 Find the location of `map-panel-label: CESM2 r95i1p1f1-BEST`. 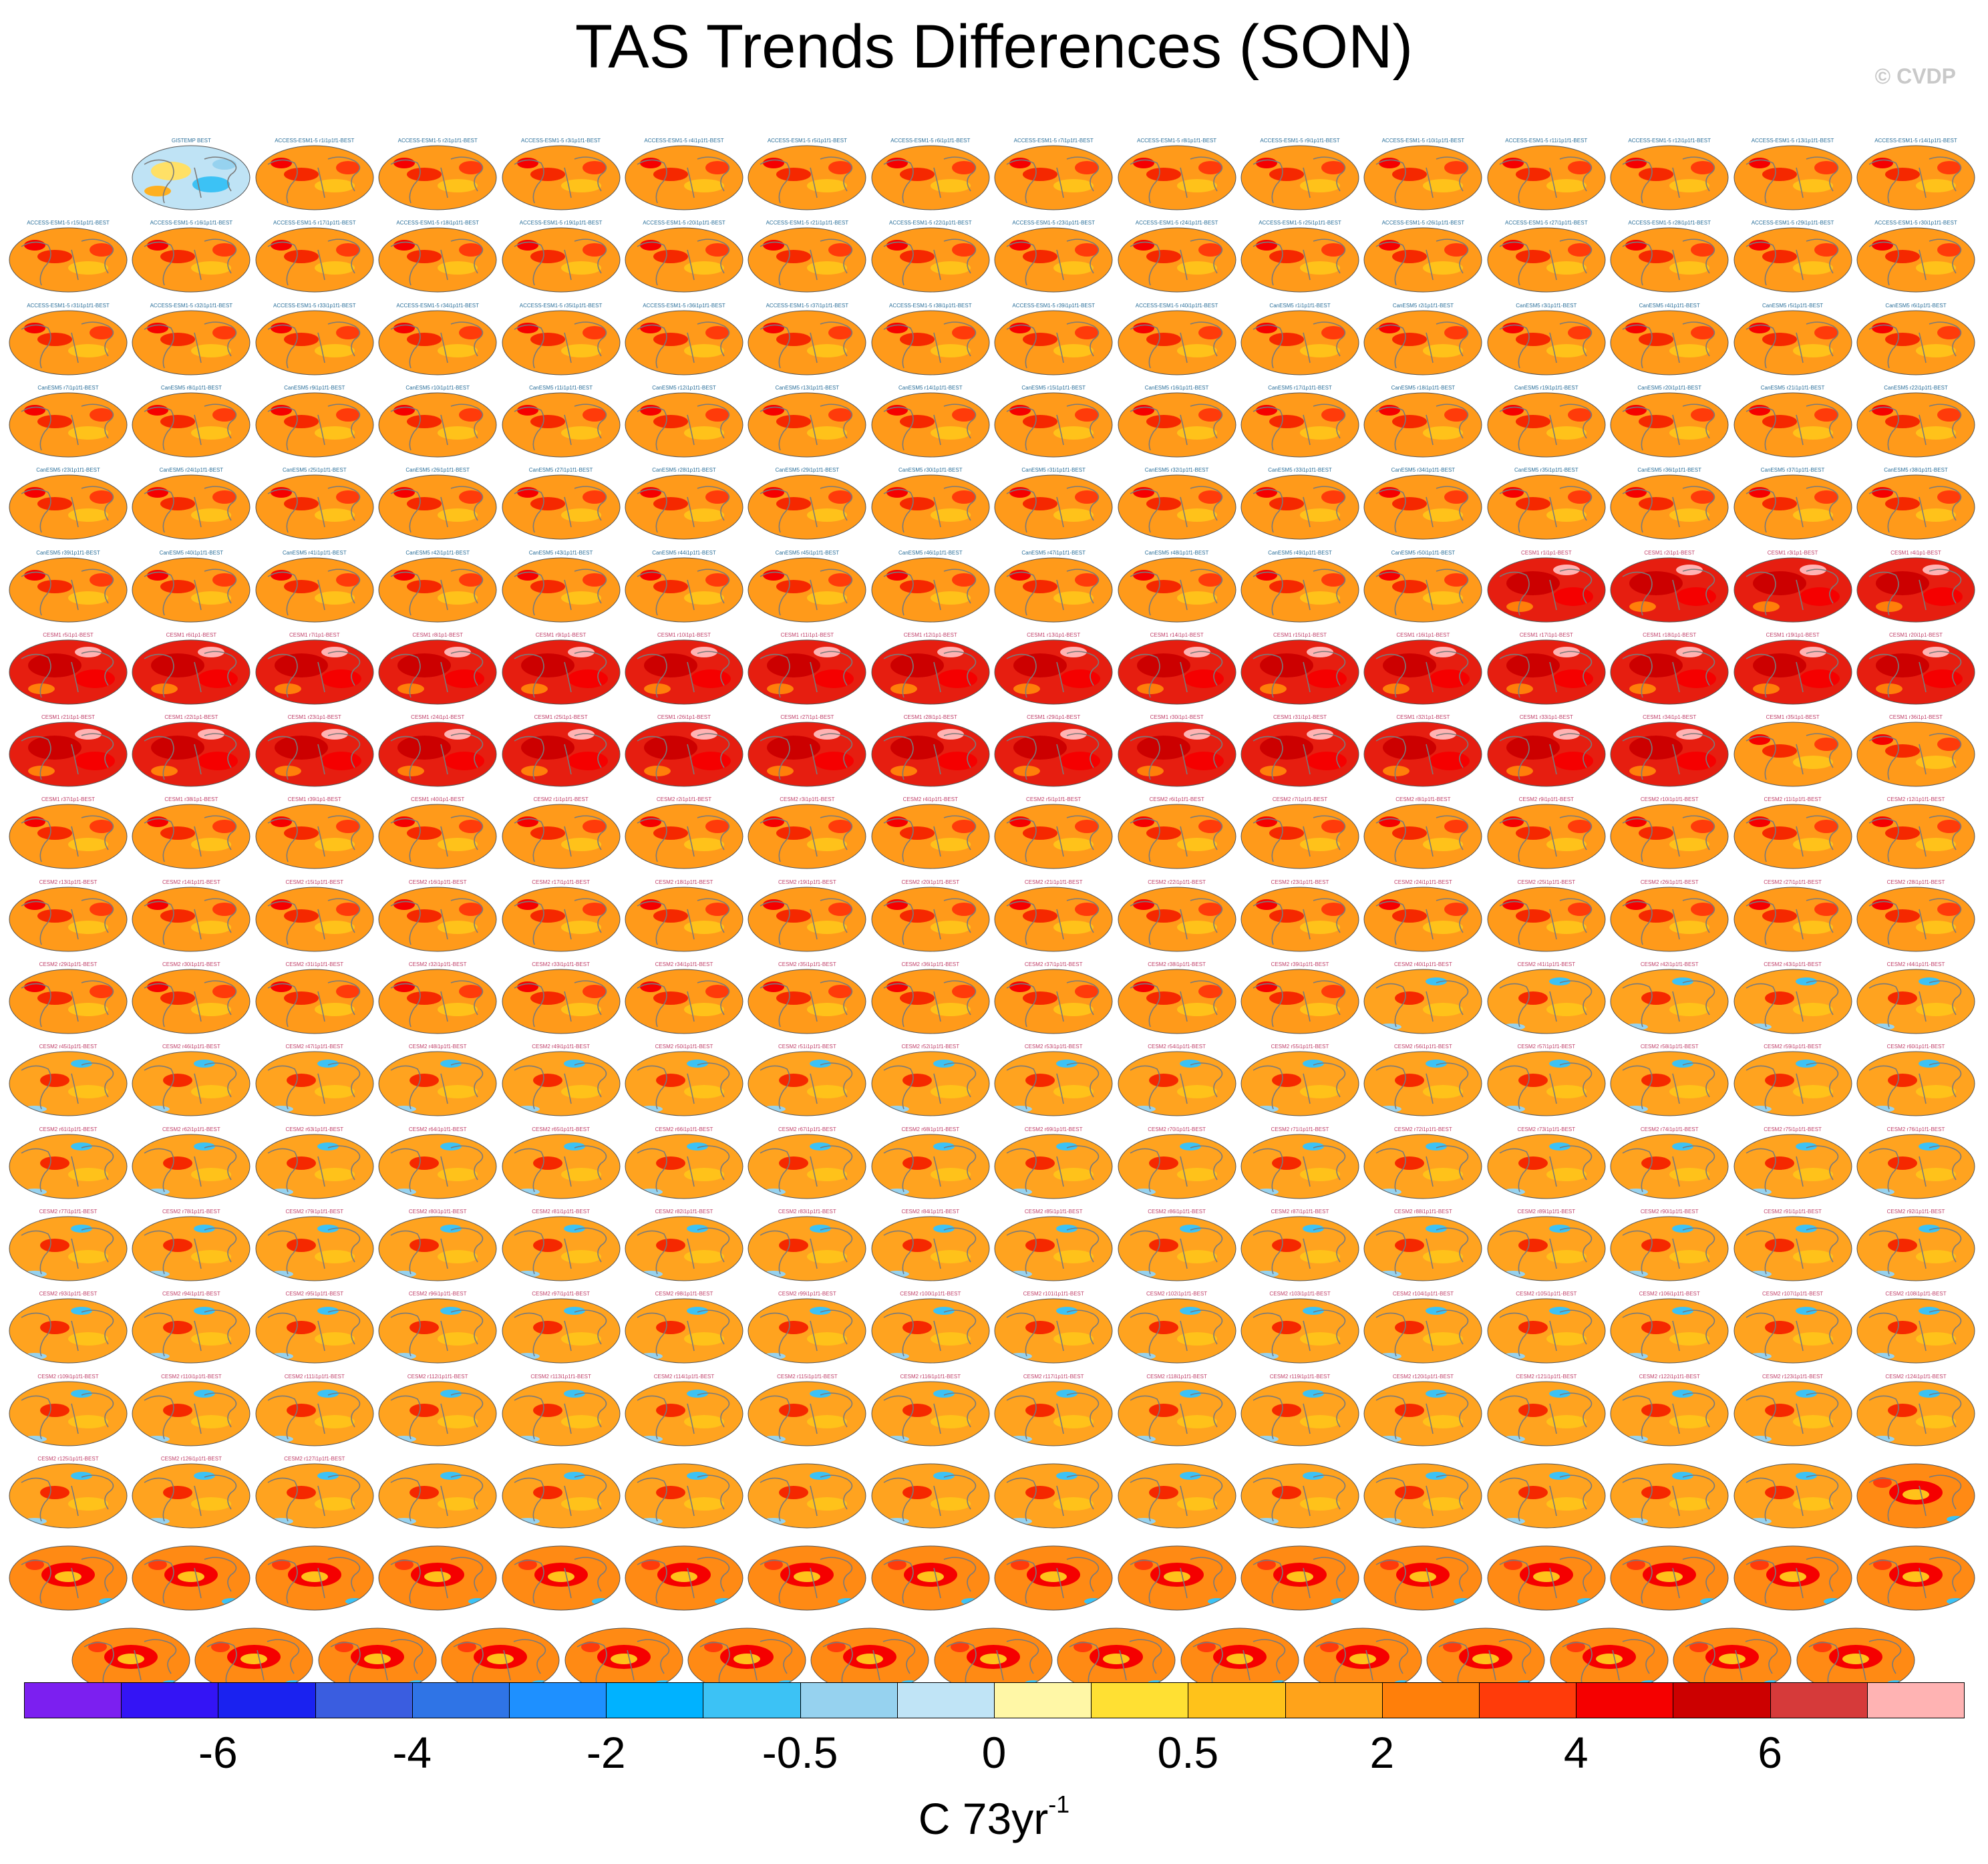

map-panel-label: CESM2 r95i1p1f1-BEST is located at coordinates (314, 1294).